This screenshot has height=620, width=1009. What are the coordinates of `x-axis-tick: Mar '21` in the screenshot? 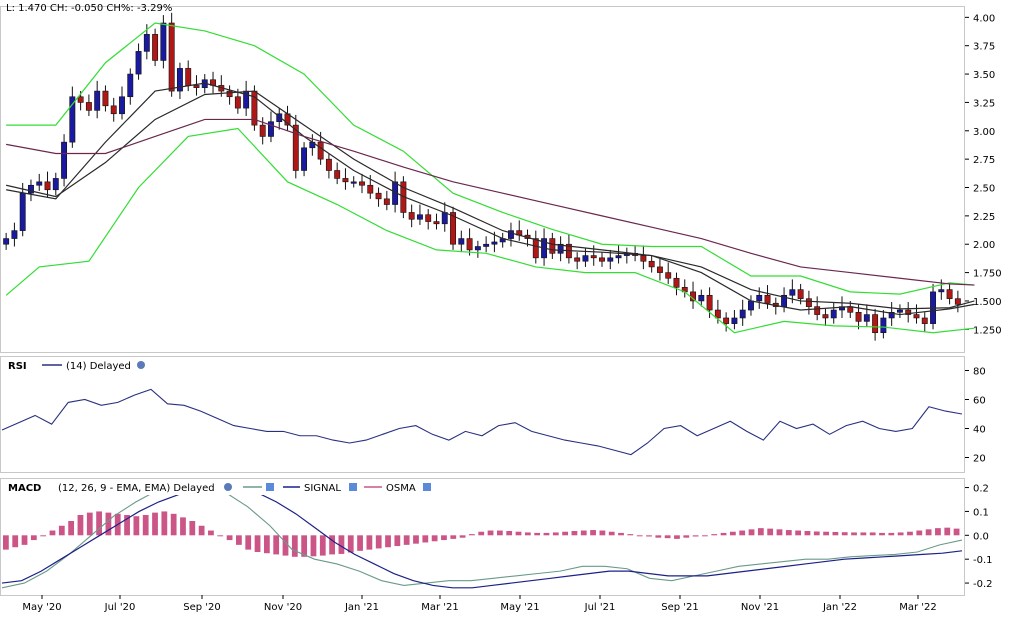 It's located at (440, 607).